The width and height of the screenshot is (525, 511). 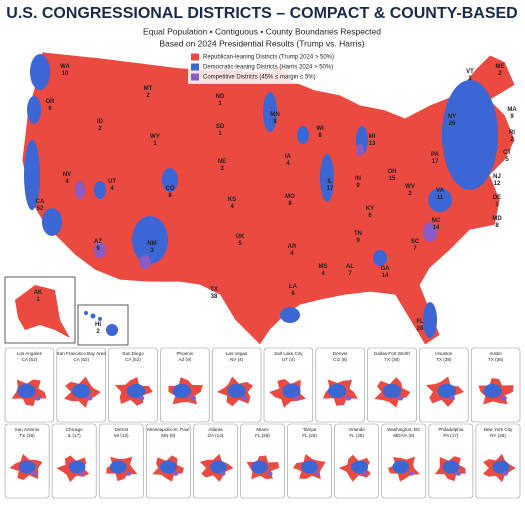 I want to click on state-districts: 12, so click(x=497, y=184).